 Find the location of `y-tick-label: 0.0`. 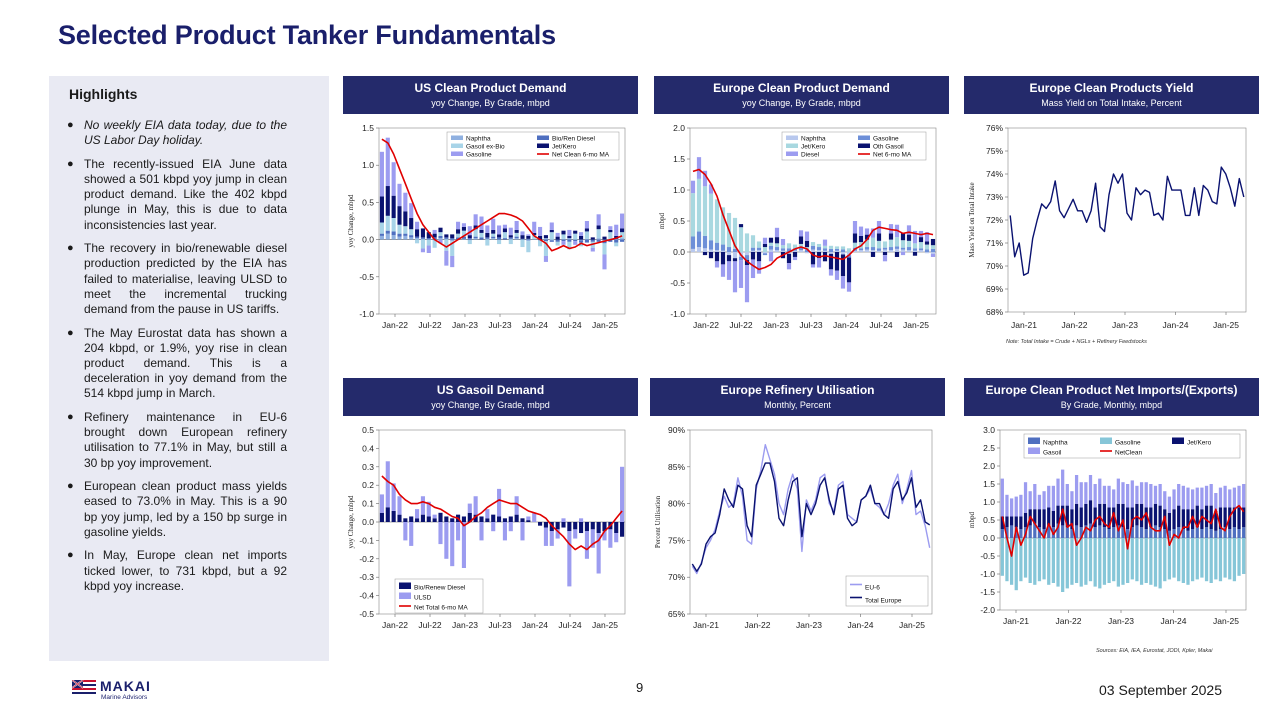

y-tick-label: 0.0 is located at coordinates (368, 240).